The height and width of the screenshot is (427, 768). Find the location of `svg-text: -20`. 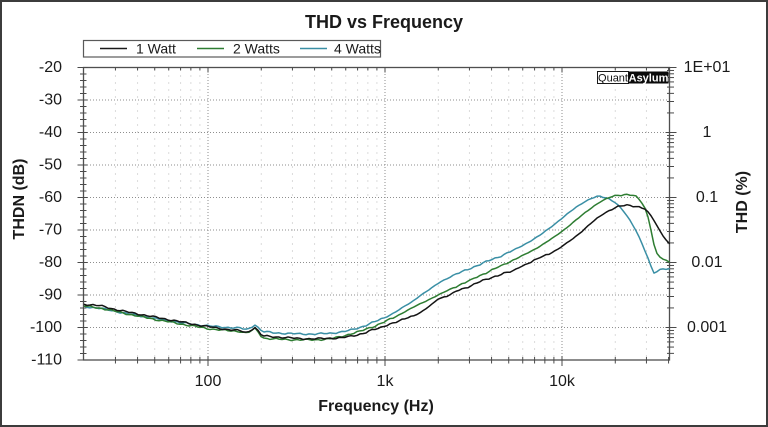

svg-text: -20 is located at coordinates (50, 67).